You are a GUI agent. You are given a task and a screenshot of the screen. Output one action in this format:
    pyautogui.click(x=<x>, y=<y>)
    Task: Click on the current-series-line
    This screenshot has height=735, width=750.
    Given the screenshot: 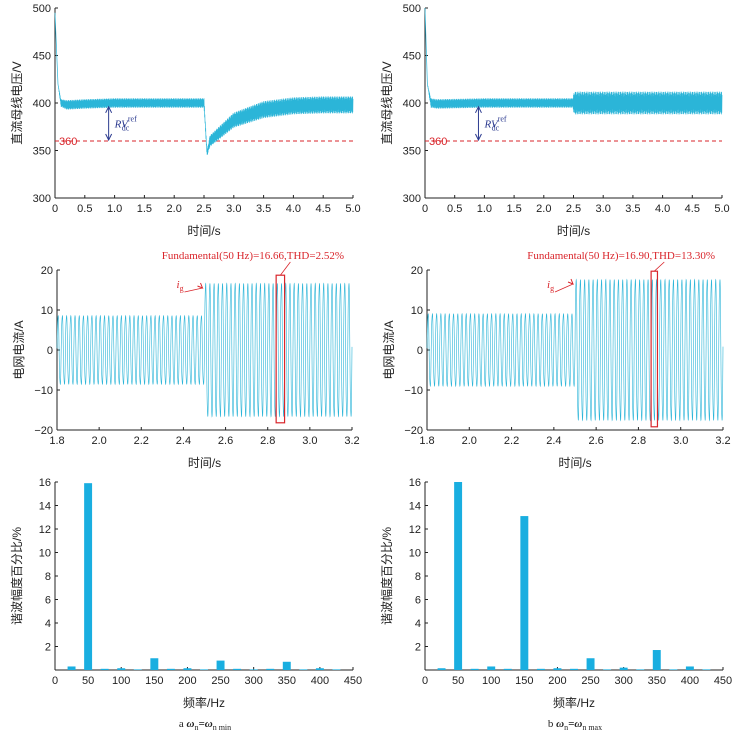 What is the action you would take?
    pyautogui.click(x=204, y=350)
    